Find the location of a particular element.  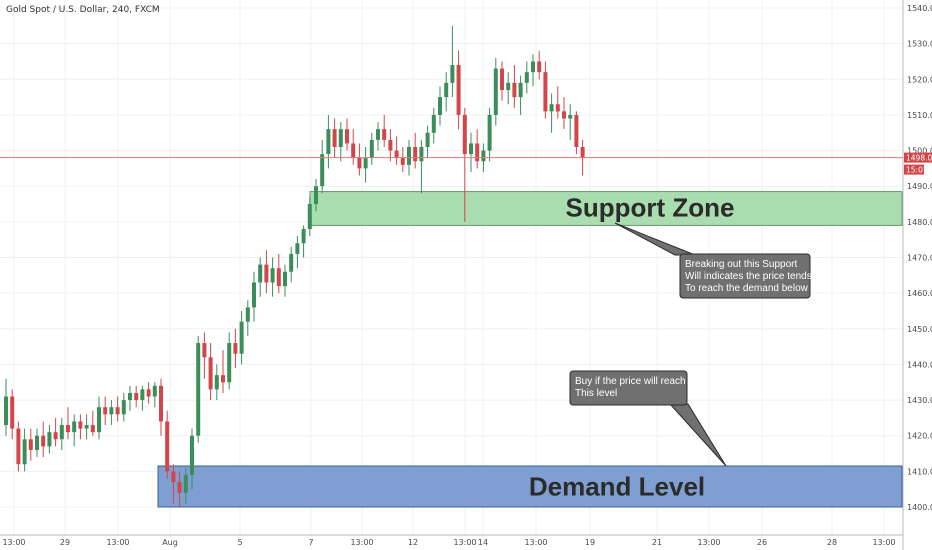

current-price-tag-box is located at coordinates (918, 157).